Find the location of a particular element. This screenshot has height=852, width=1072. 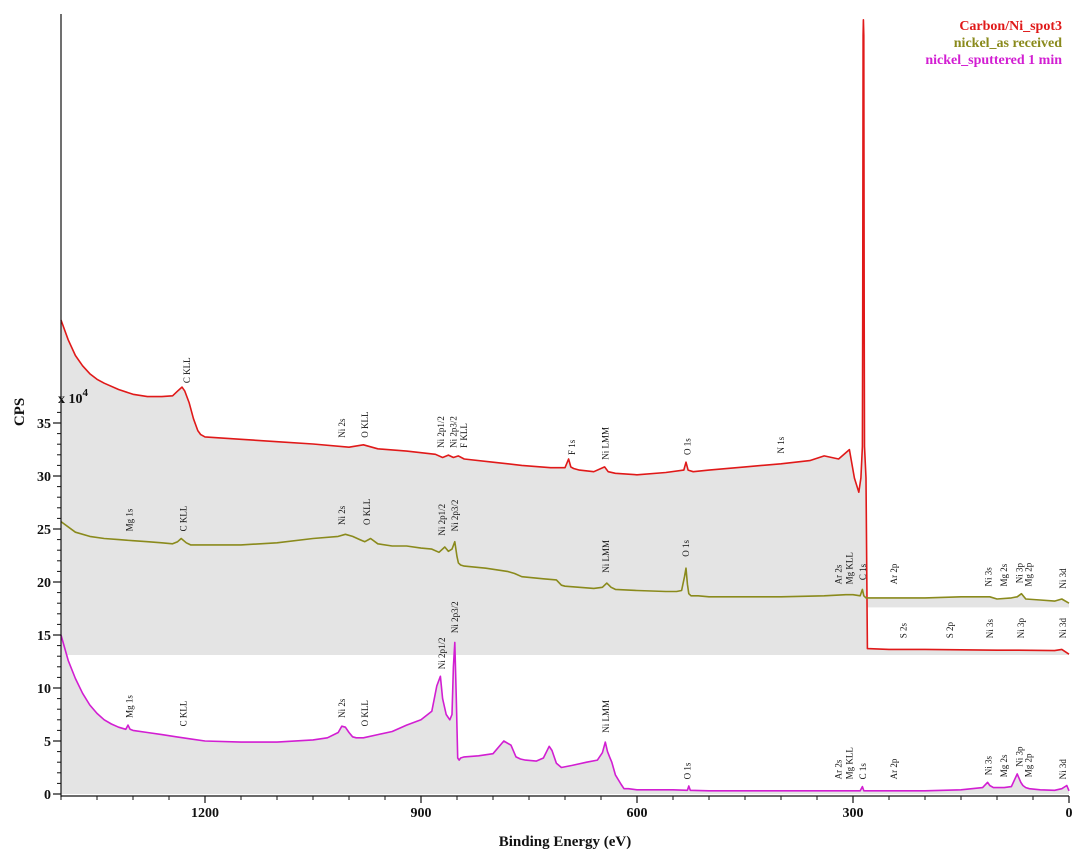

peak-label: S 2s is located at coordinates (903, 631).